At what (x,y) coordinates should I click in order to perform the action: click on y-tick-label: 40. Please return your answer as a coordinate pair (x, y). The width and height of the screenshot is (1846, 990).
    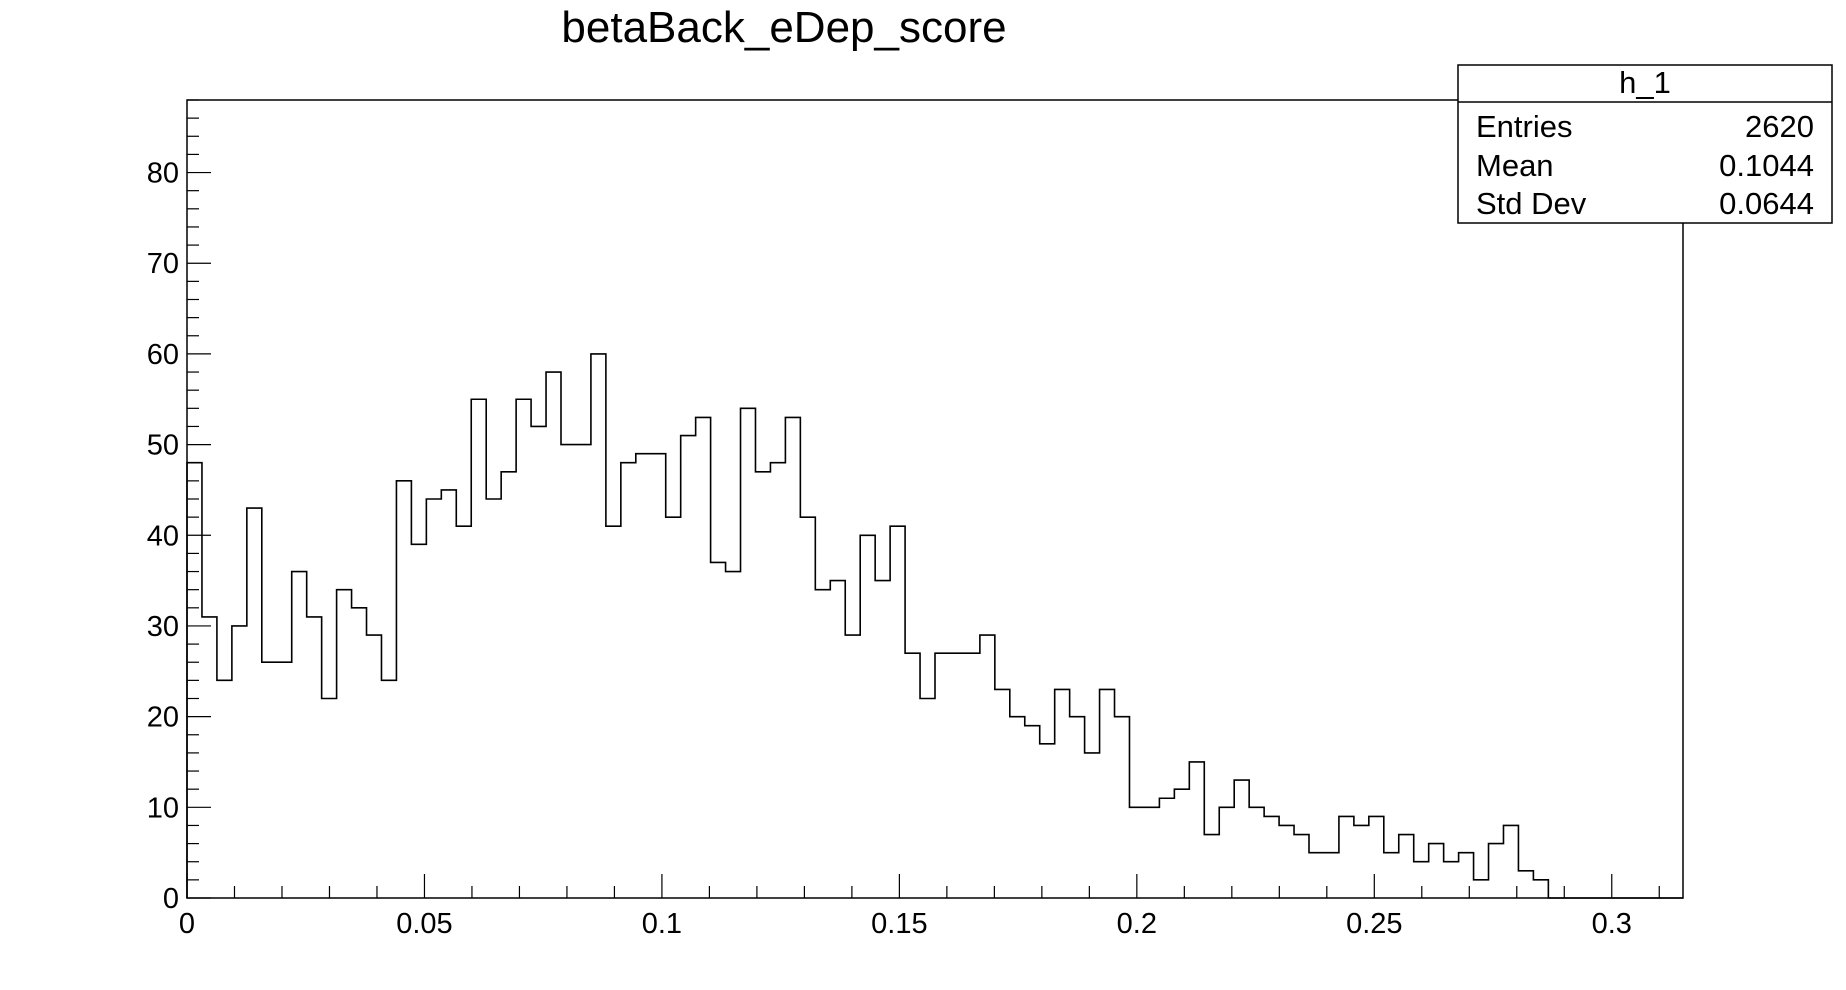
    Looking at the image, I should click on (163, 536).